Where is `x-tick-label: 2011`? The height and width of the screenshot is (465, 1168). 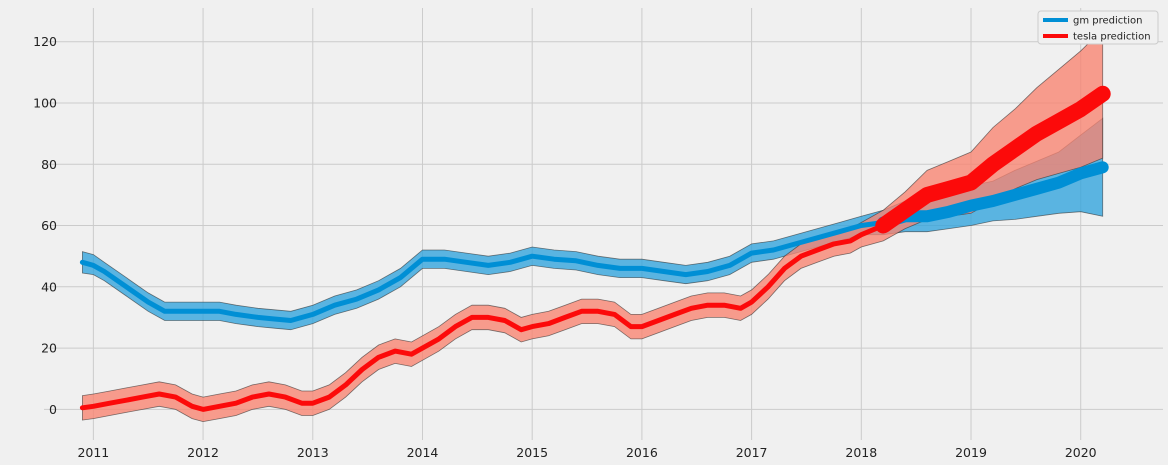 x-tick-label: 2011 is located at coordinates (93, 452).